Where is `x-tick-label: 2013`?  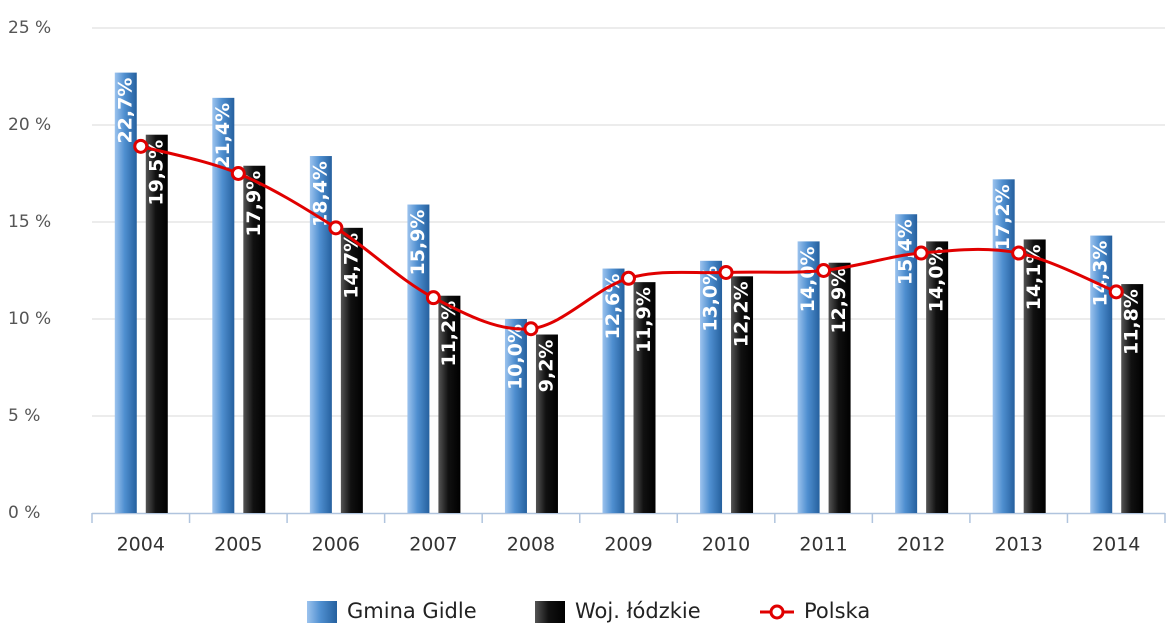 x-tick-label: 2013 is located at coordinates (1019, 545).